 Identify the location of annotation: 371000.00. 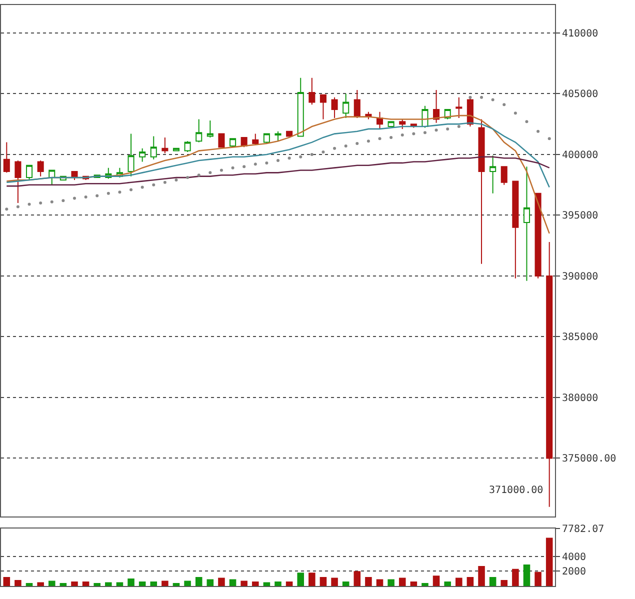
(516, 490).